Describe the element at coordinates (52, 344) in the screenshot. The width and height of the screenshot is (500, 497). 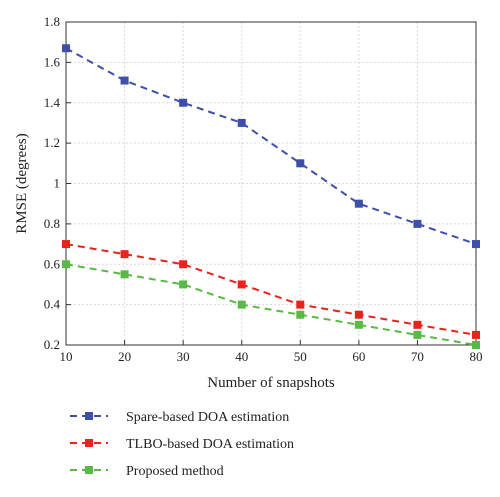
I see `y-tick-label: 0.2` at that location.